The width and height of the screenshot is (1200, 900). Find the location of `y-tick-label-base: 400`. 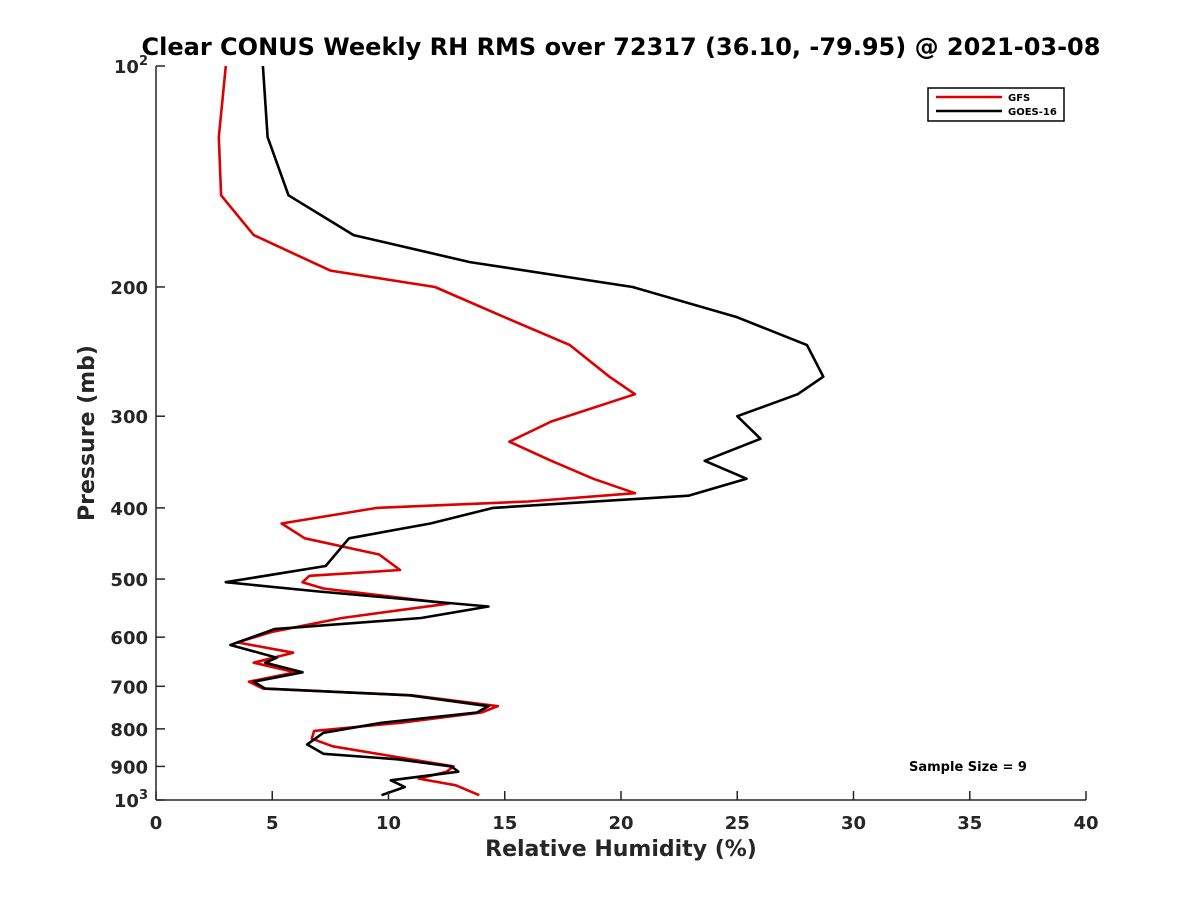

y-tick-label-base: 400 is located at coordinates (129, 509).